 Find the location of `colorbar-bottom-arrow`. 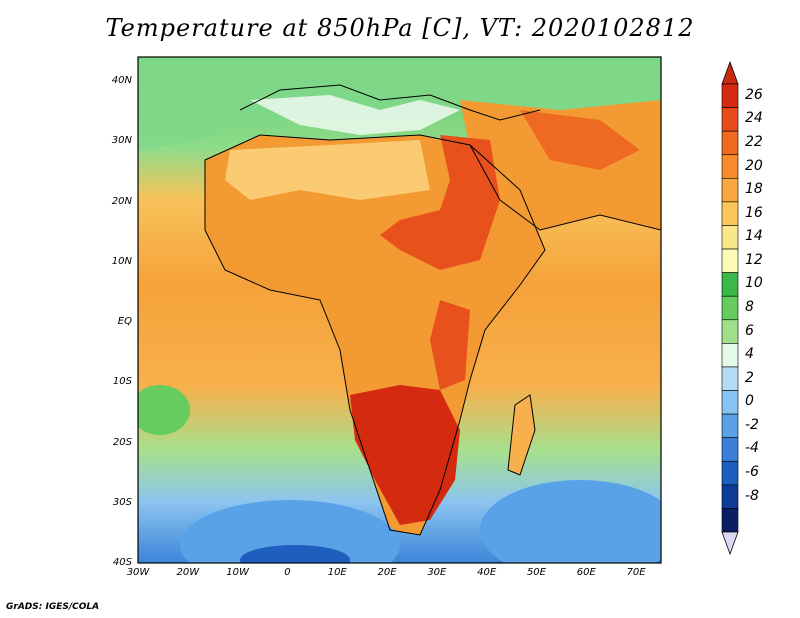

colorbar-bottom-arrow is located at coordinates (730, 543).